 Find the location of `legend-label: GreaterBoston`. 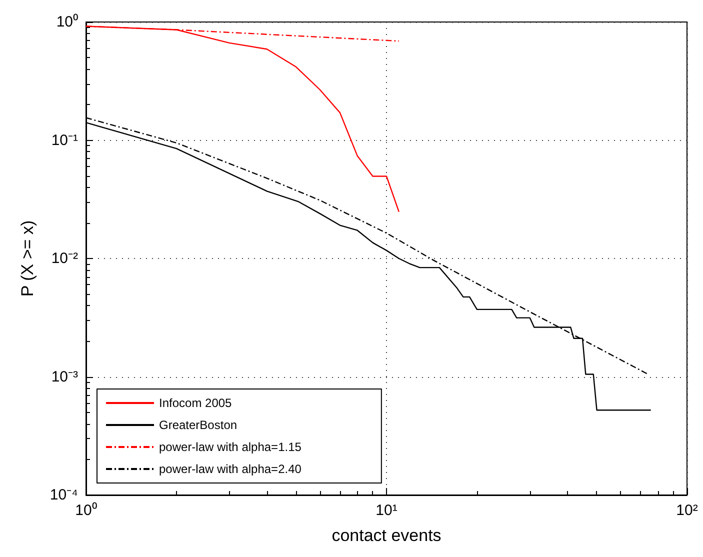

legend-label: GreaterBoston is located at coordinates (198, 425).